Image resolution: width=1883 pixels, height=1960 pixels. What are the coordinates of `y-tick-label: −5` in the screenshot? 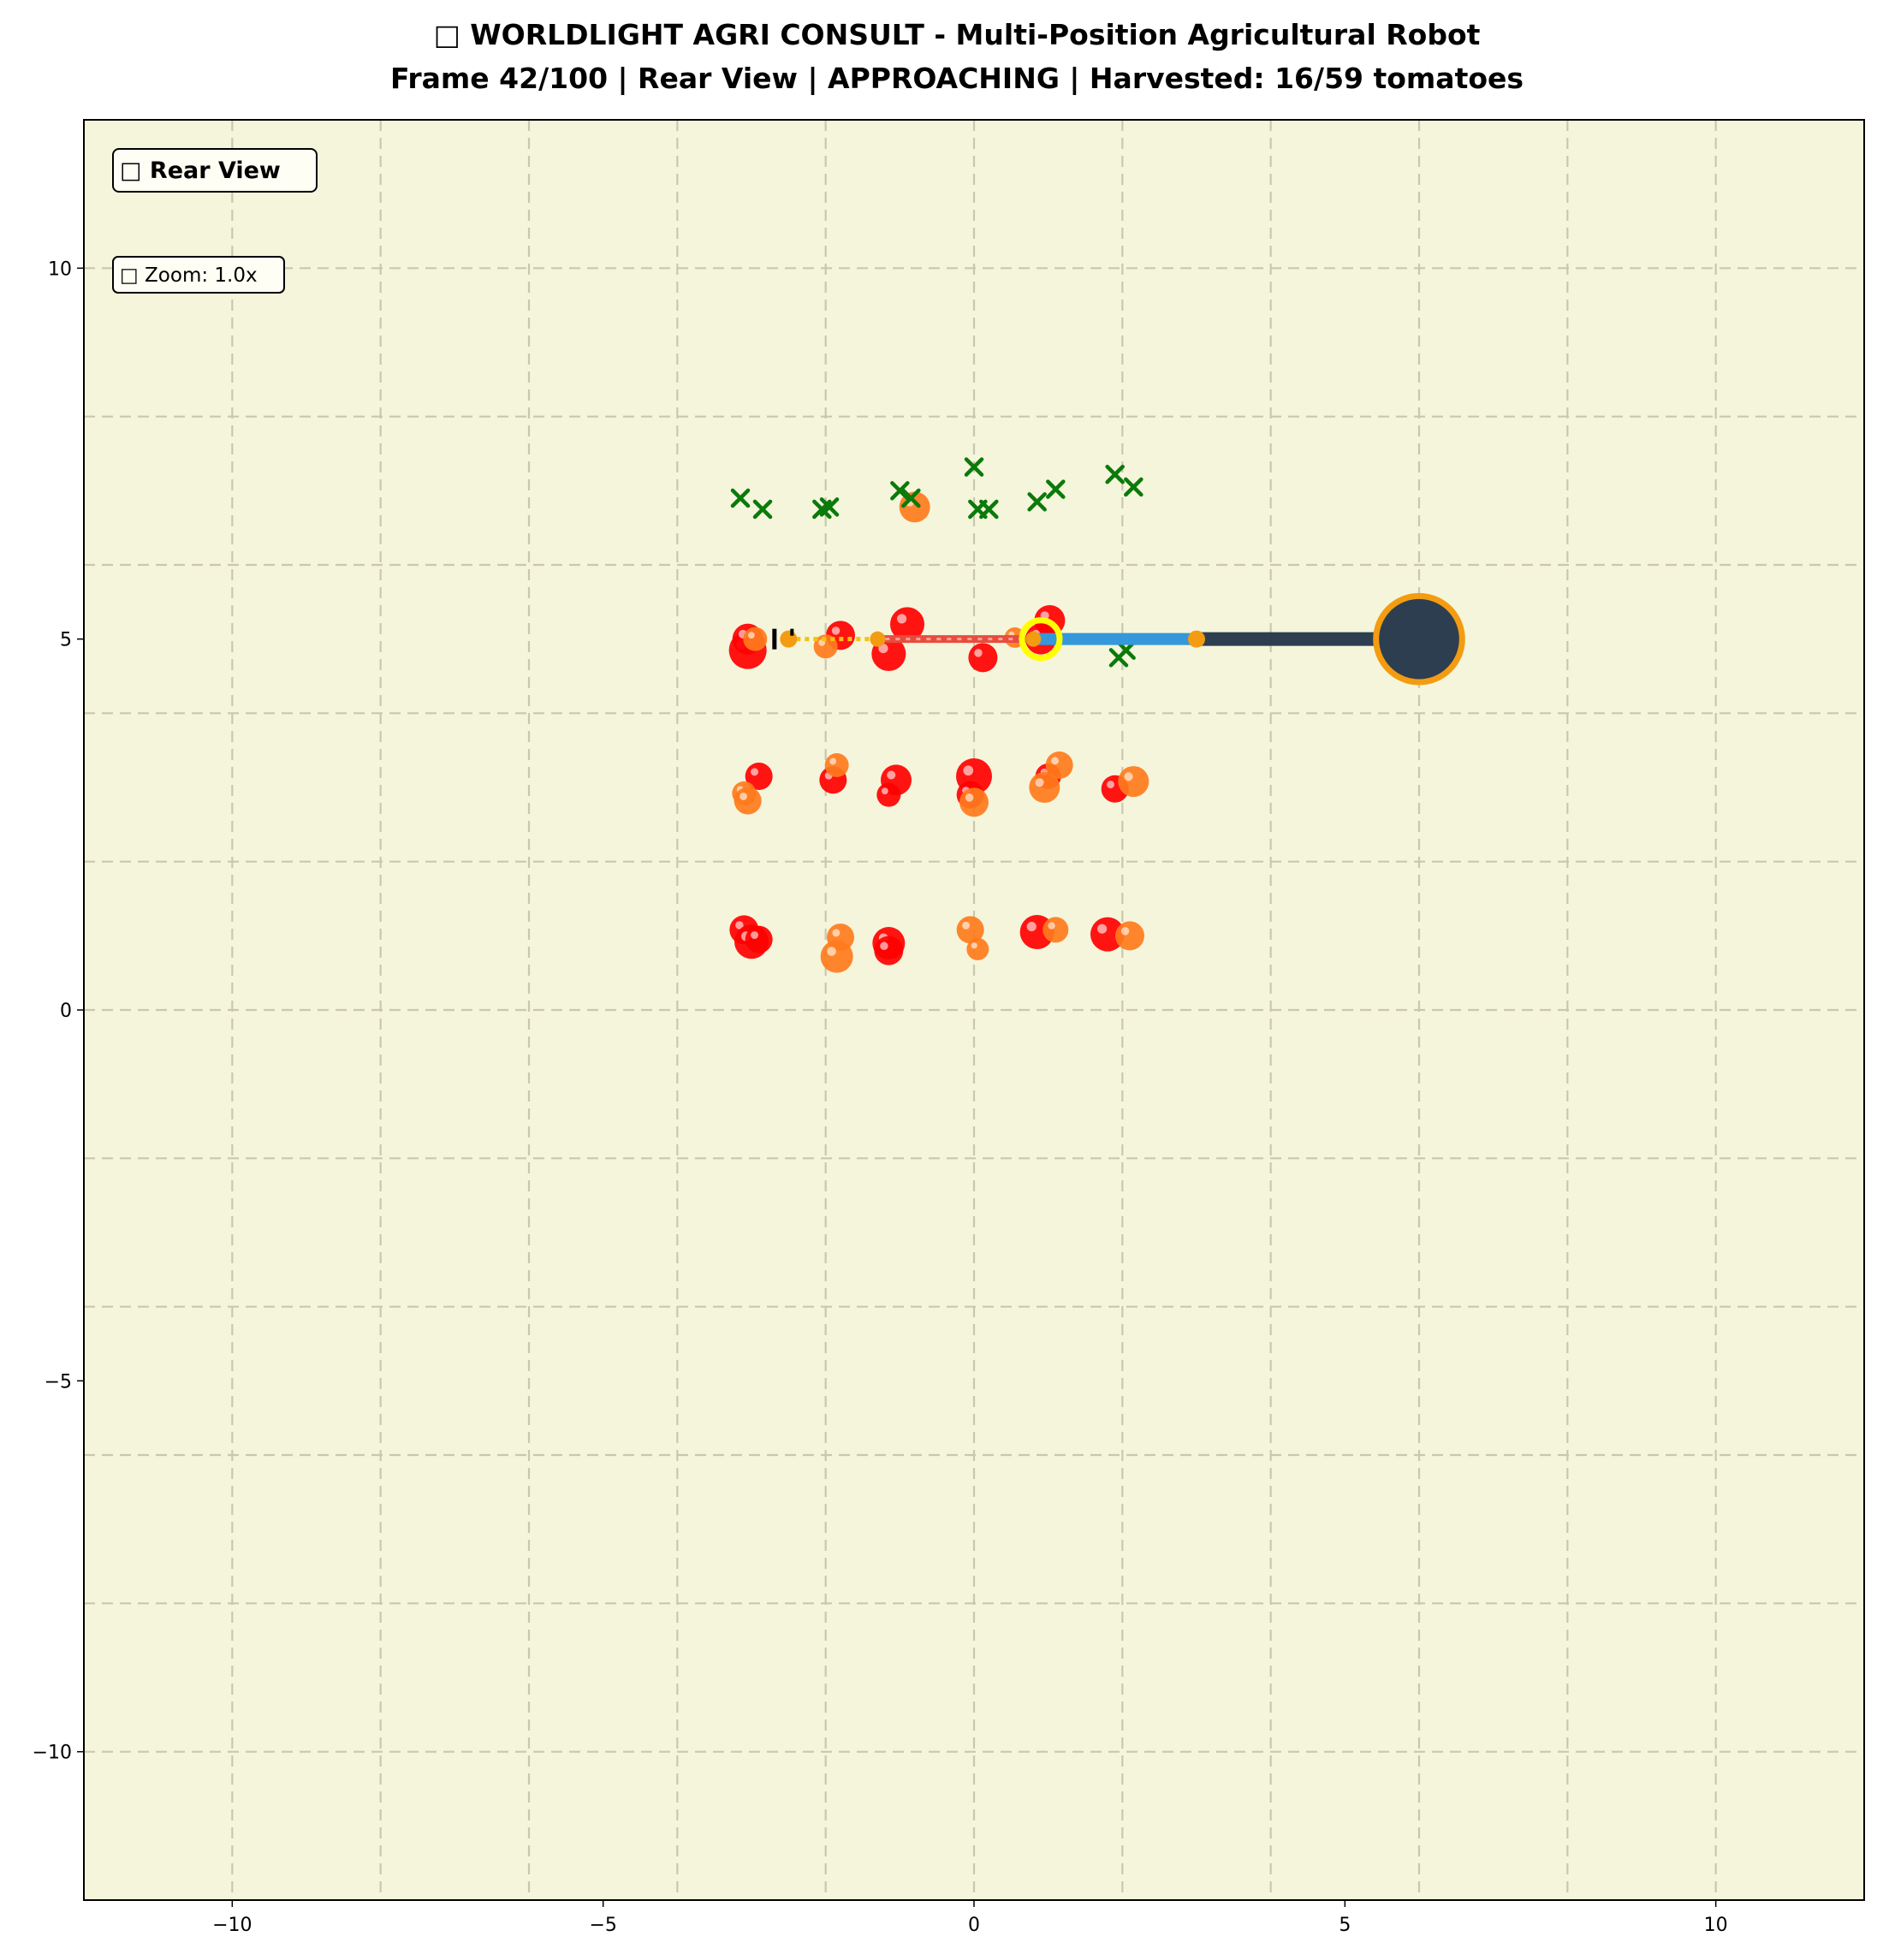 It's located at (59, 1382).